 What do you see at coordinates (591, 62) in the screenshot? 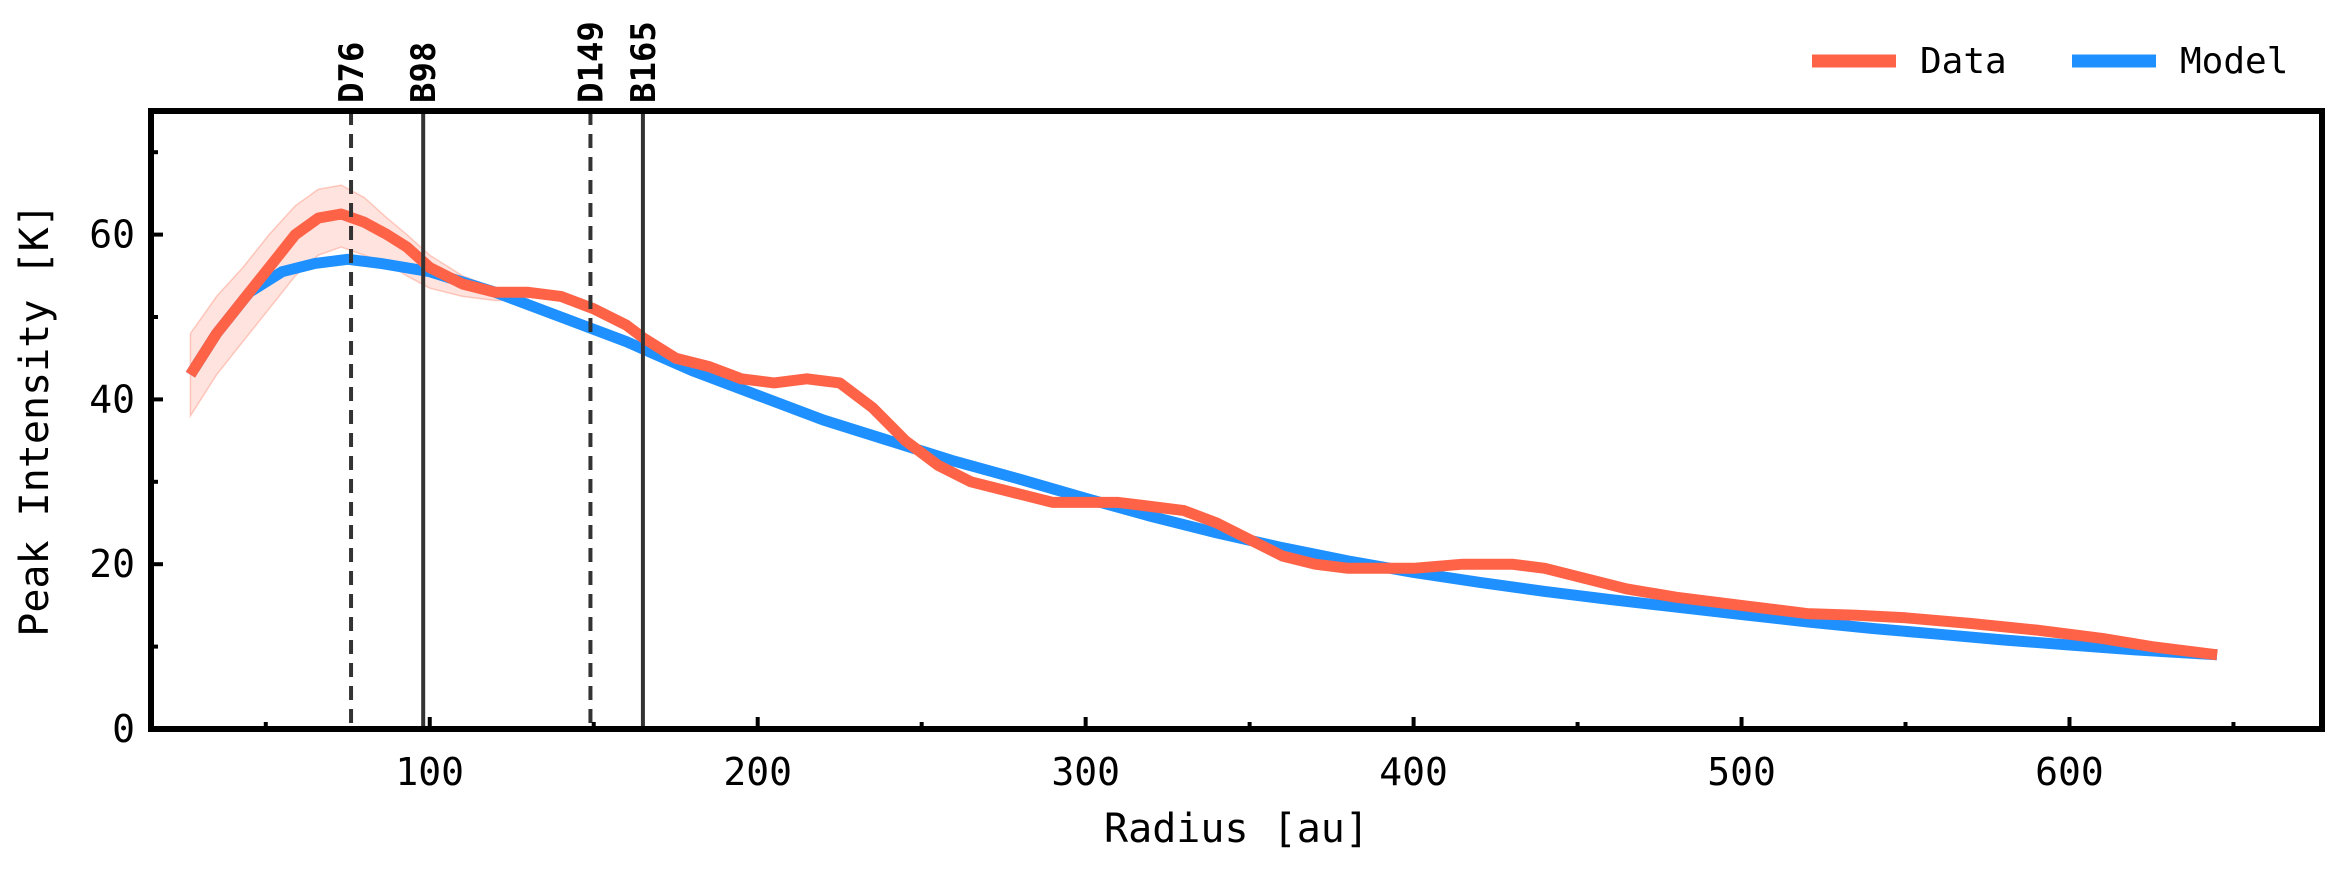
I see `ring-label-d149: D149` at bounding box center [591, 62].